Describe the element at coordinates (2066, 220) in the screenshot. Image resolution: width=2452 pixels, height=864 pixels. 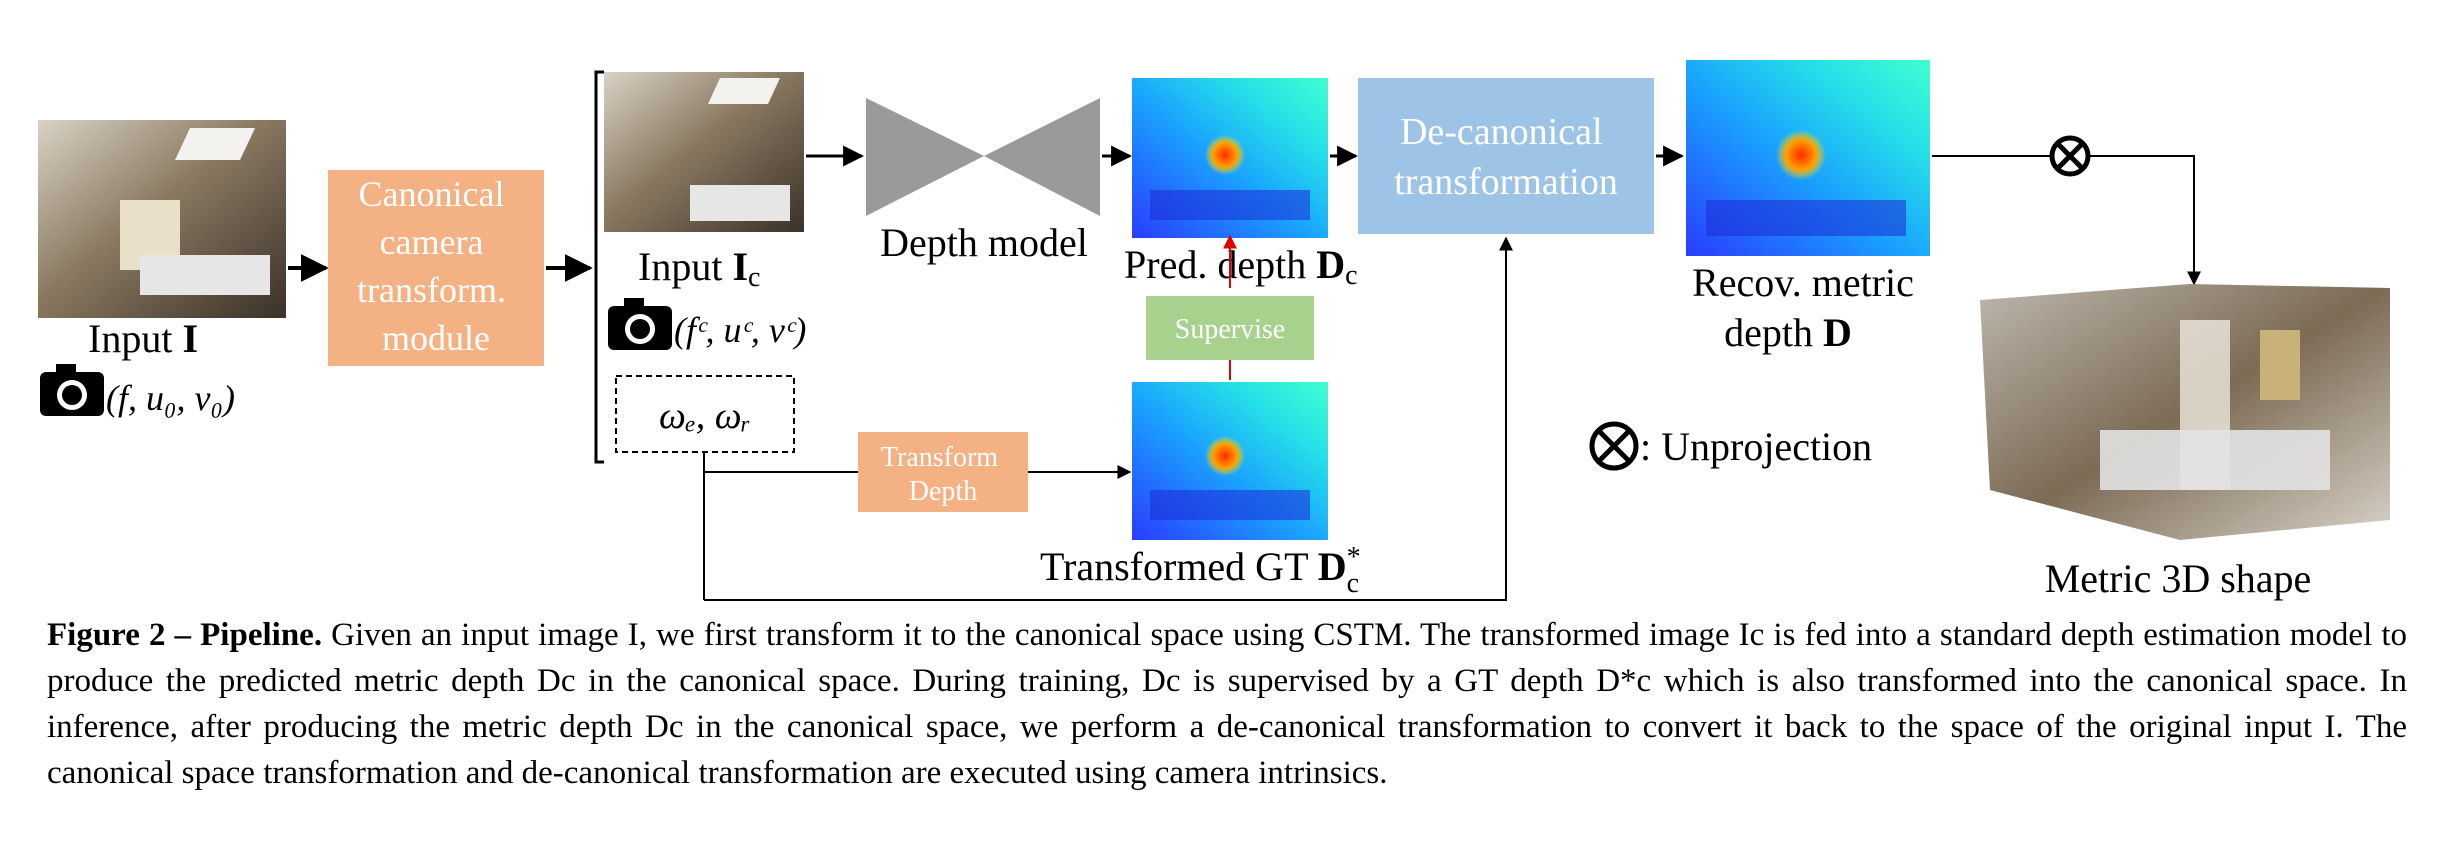
I see `arrow-recov-to-3d` at that location.